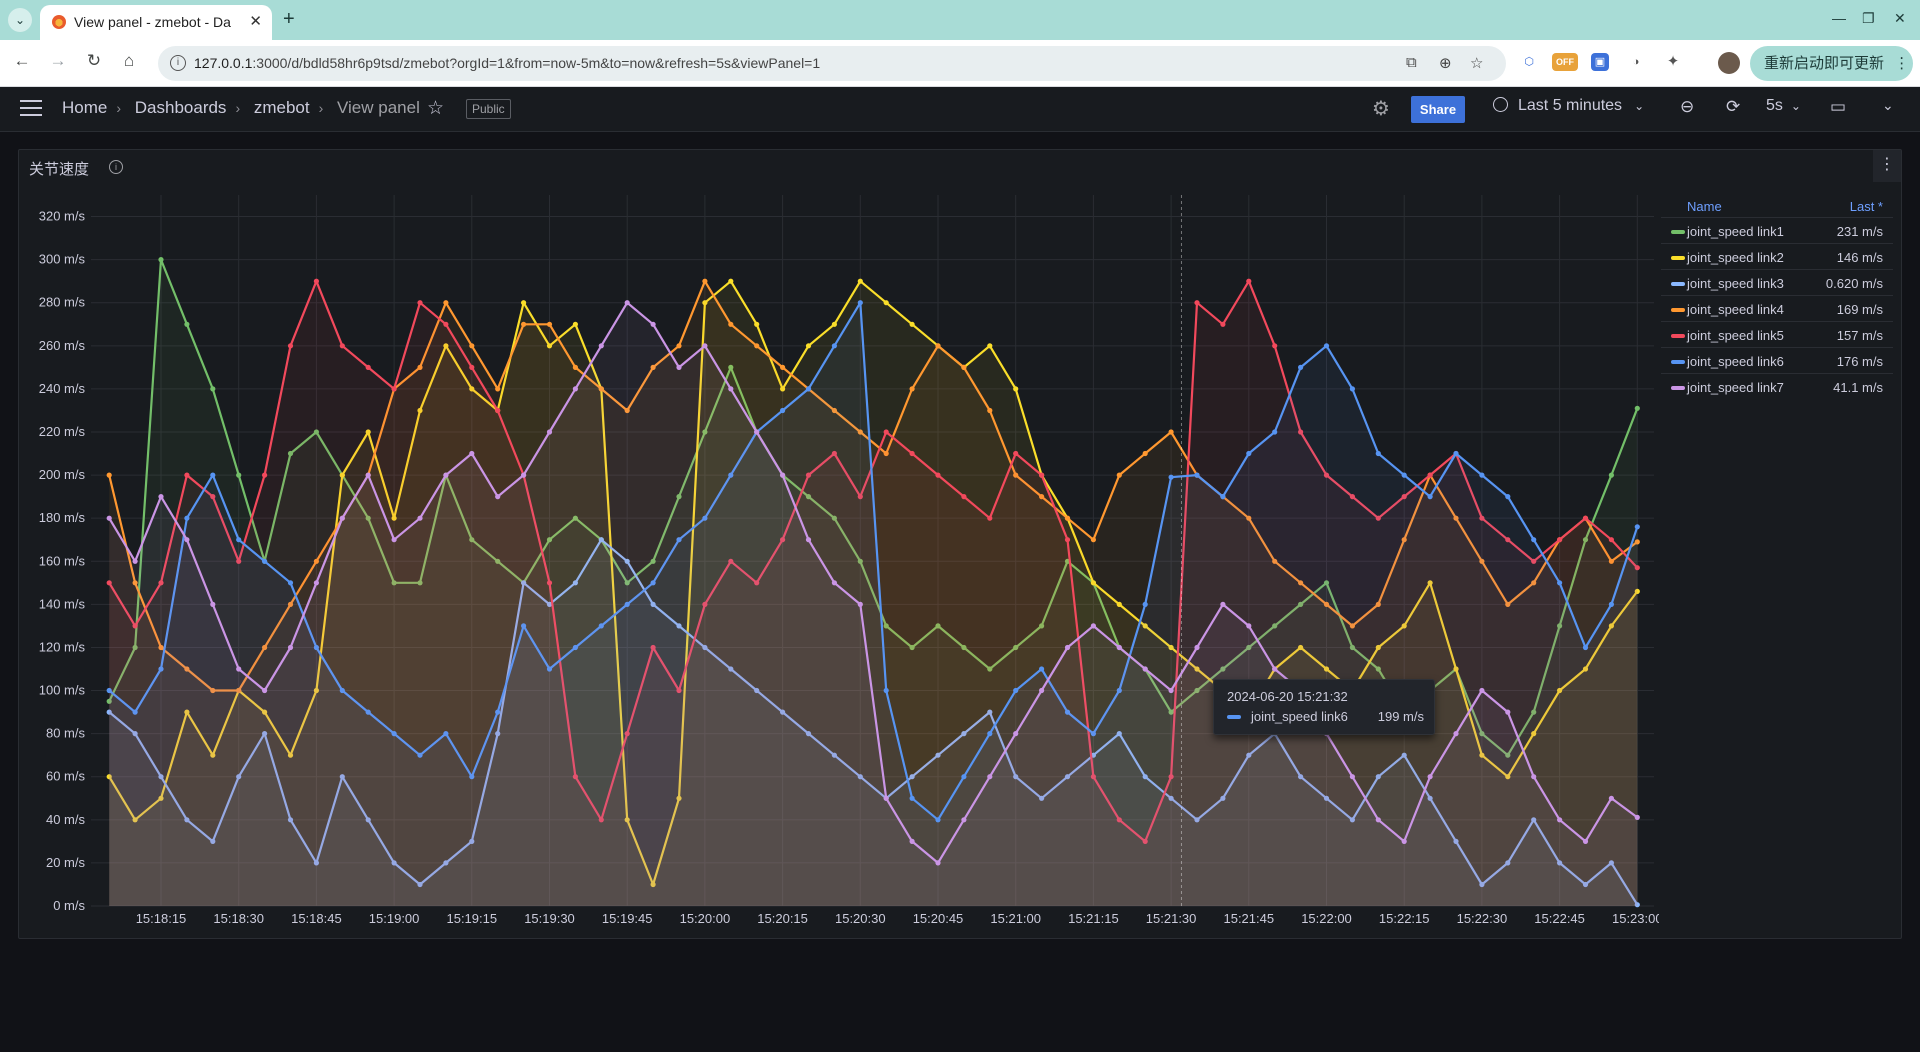 The image size is (1920, 1052). I want to click on share-button: Share, so click(1438, 109).